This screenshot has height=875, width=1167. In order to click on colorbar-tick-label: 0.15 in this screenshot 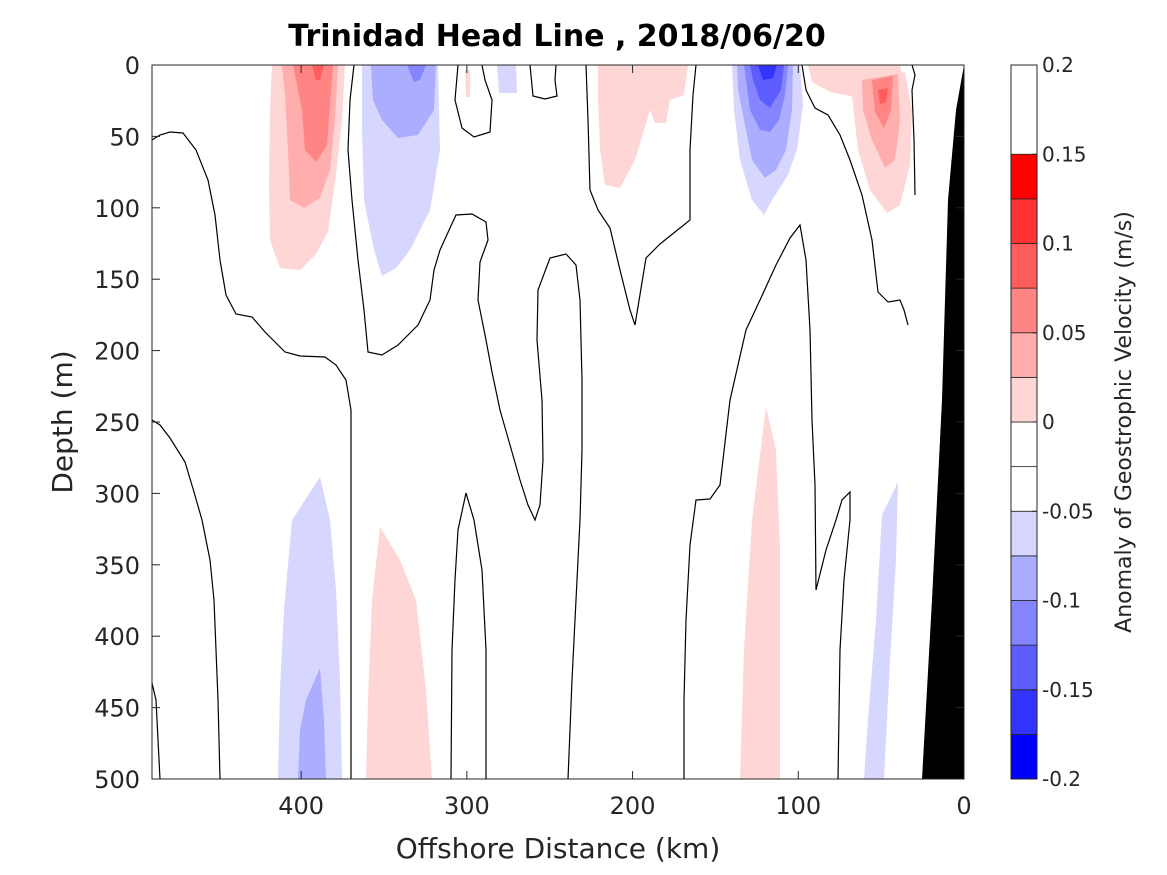, I will do `click(1064, 154)`.